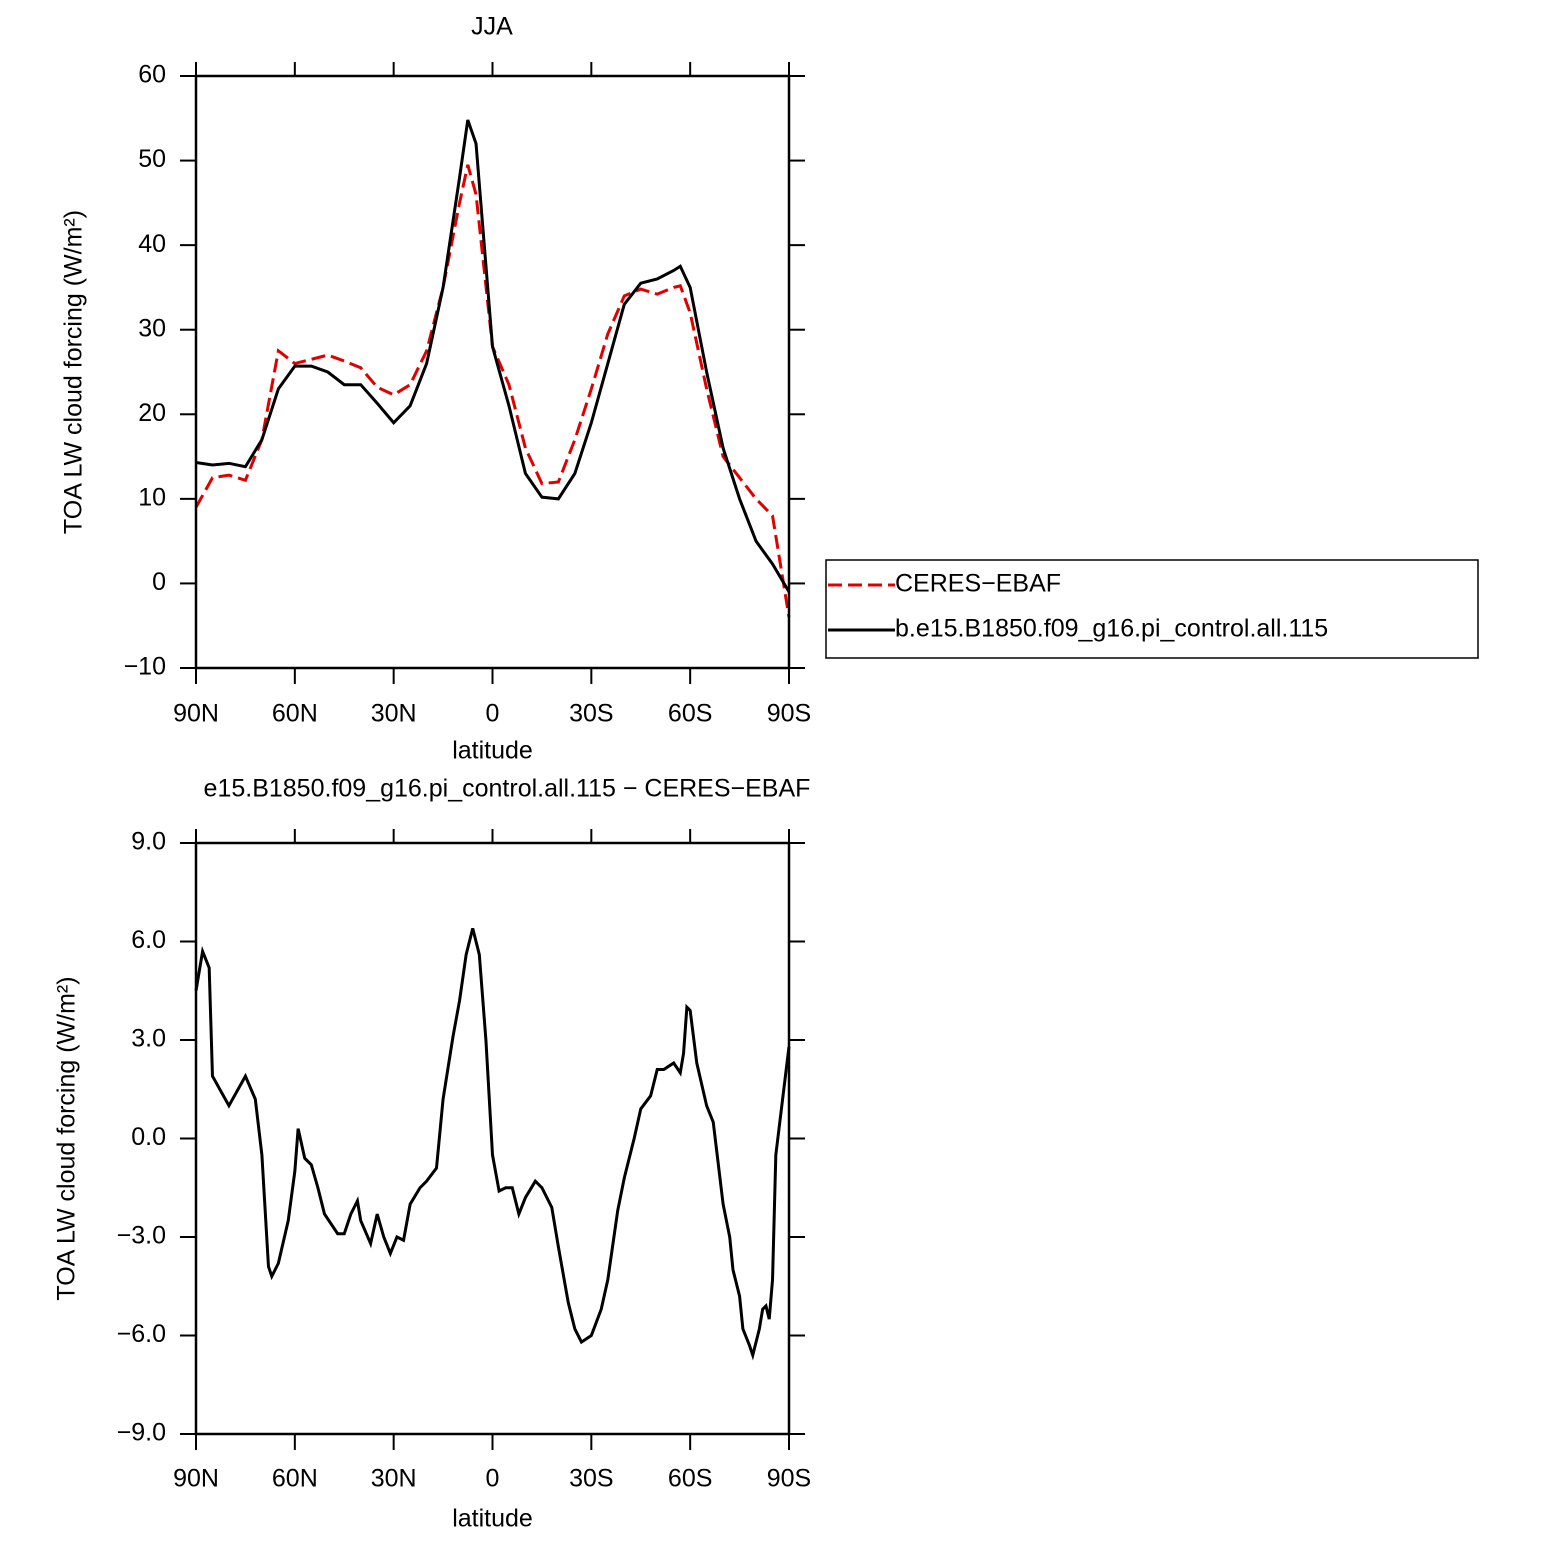 This screenshot has height=1541, width=1541. I want to click on chart-title: JJA, so click(492, 27).